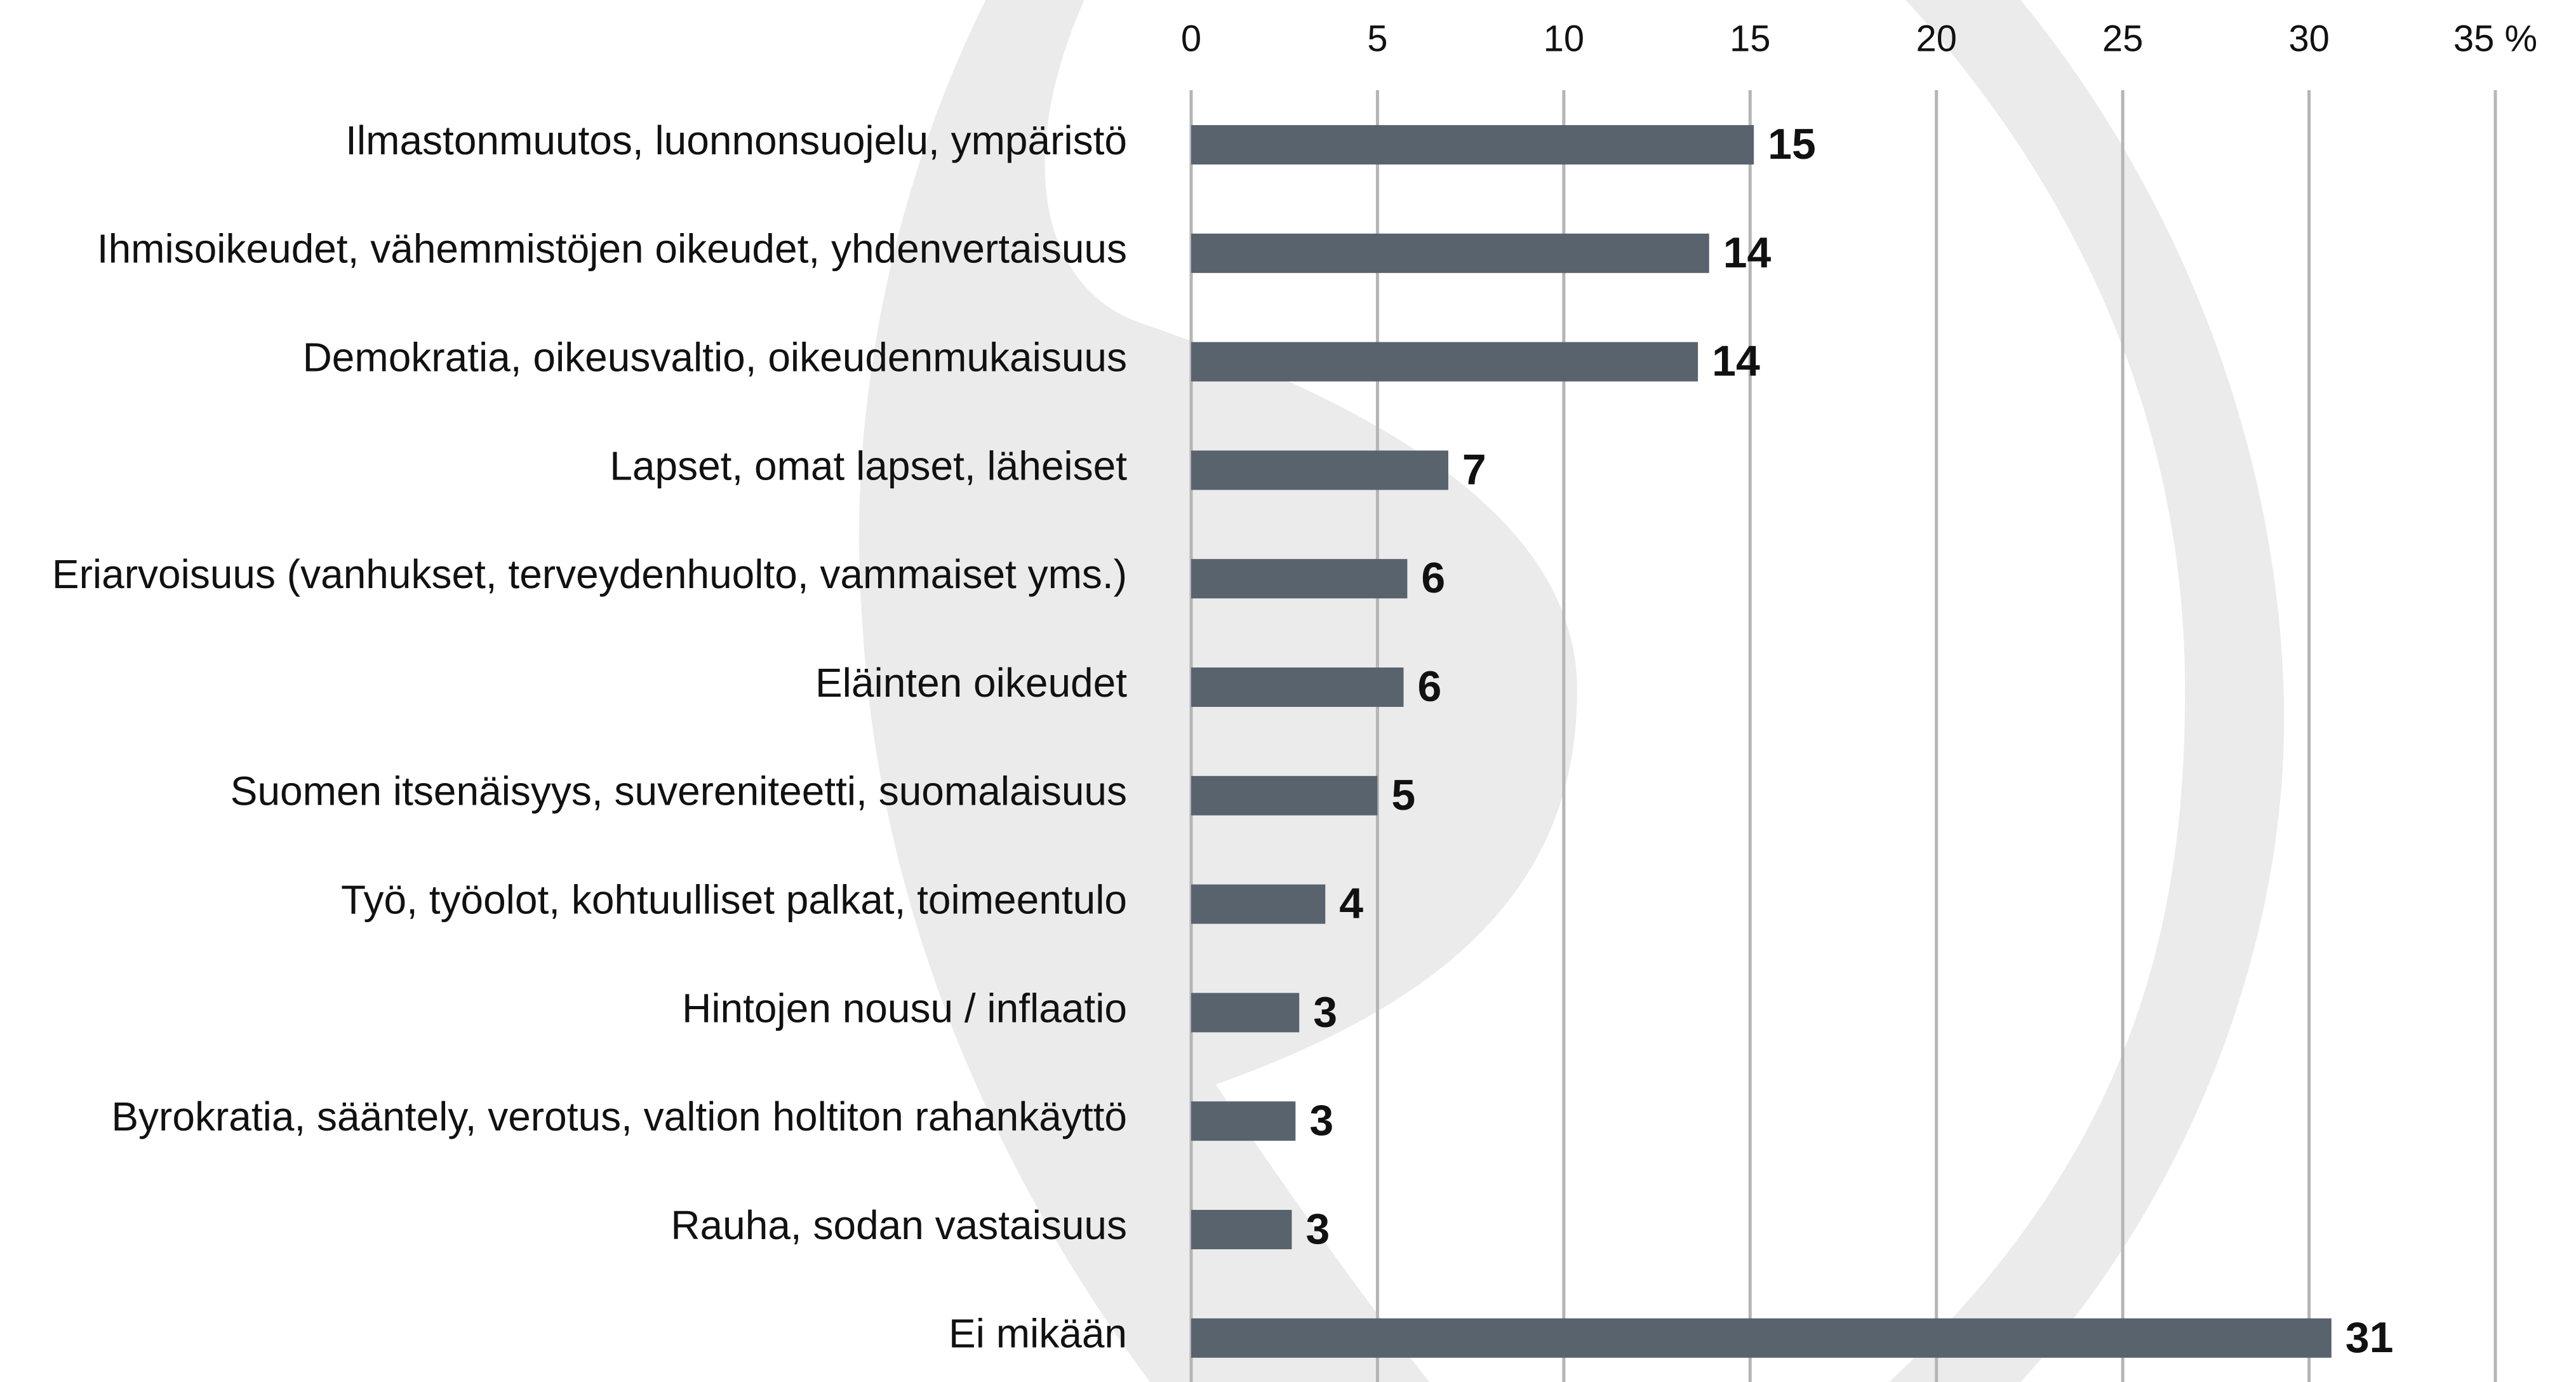 This screenshot has width=2576, height=1382. Describe the element at coordinates (1351, 904) in the screenshot. I see `value-label: 4` at that location.